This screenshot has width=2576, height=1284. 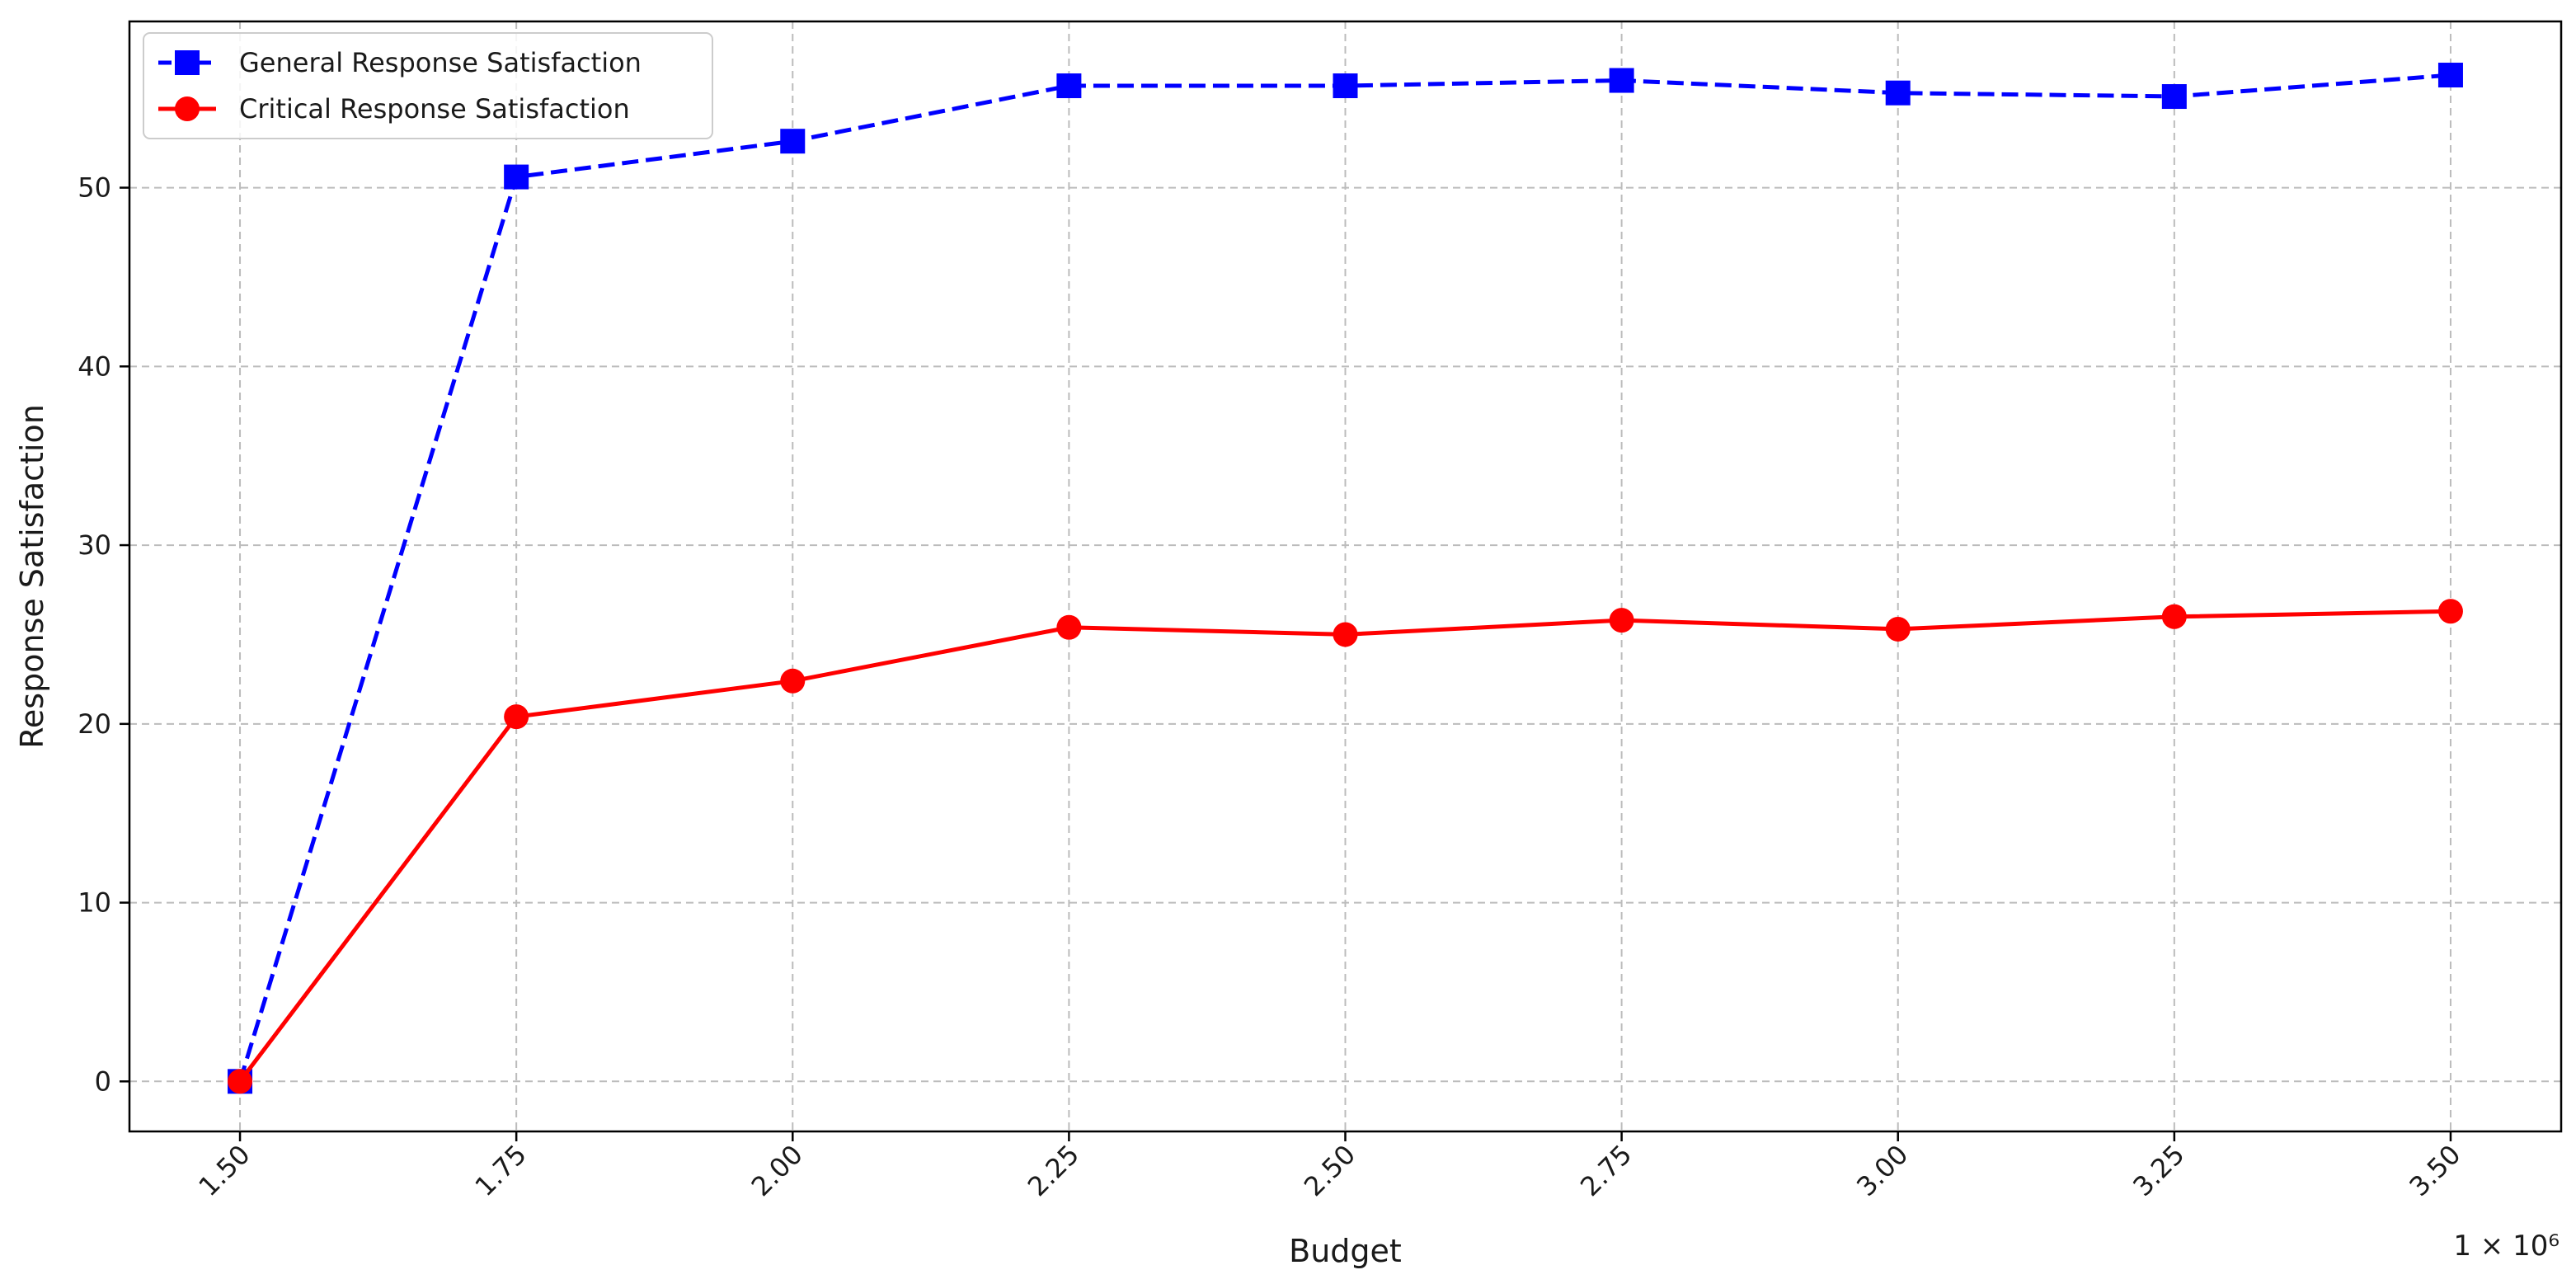 What do you see at coordinates (440, 62) in the screenshot?
I see `legend-label: General Response Satisfaction` at bounding box center [440, 62].